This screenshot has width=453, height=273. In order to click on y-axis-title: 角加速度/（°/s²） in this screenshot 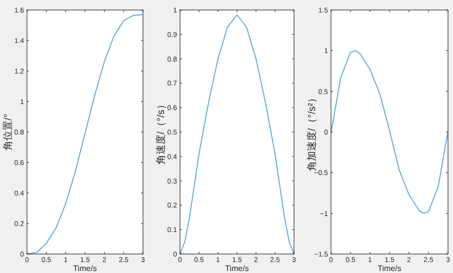, I will do `click(312, 132)`.